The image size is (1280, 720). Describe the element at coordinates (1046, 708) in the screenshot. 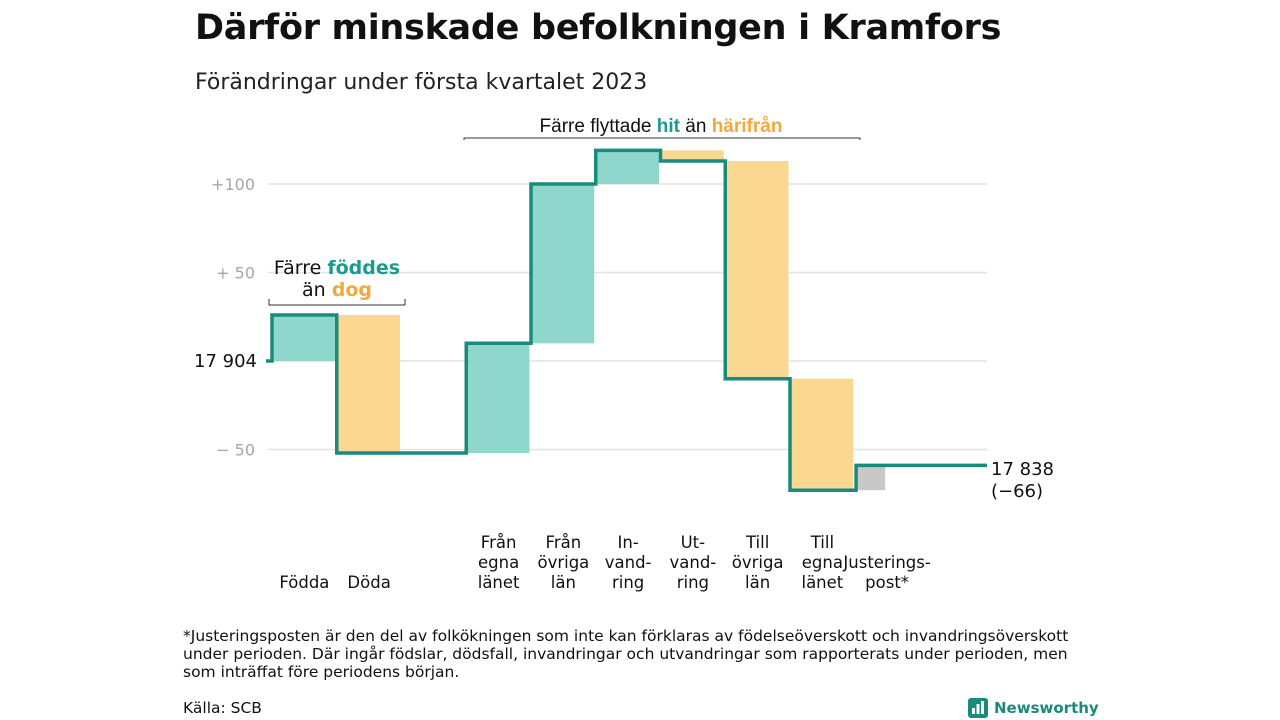

I see `brand-name: Newsworthy` at that location.